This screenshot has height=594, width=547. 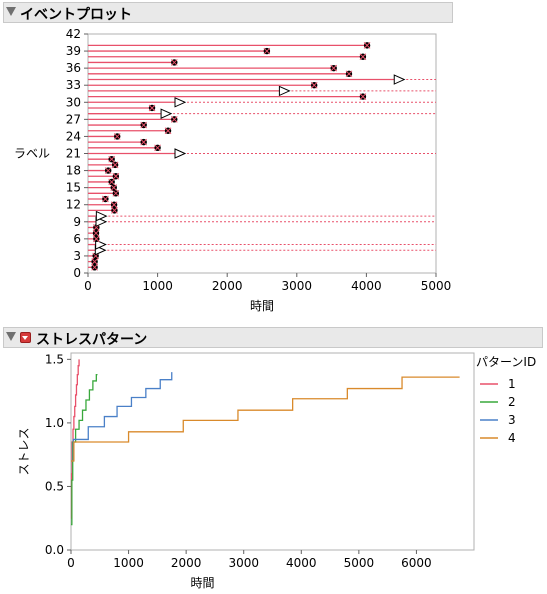 I want to click on legend-label-3: 3, so click(x=512, y=420).